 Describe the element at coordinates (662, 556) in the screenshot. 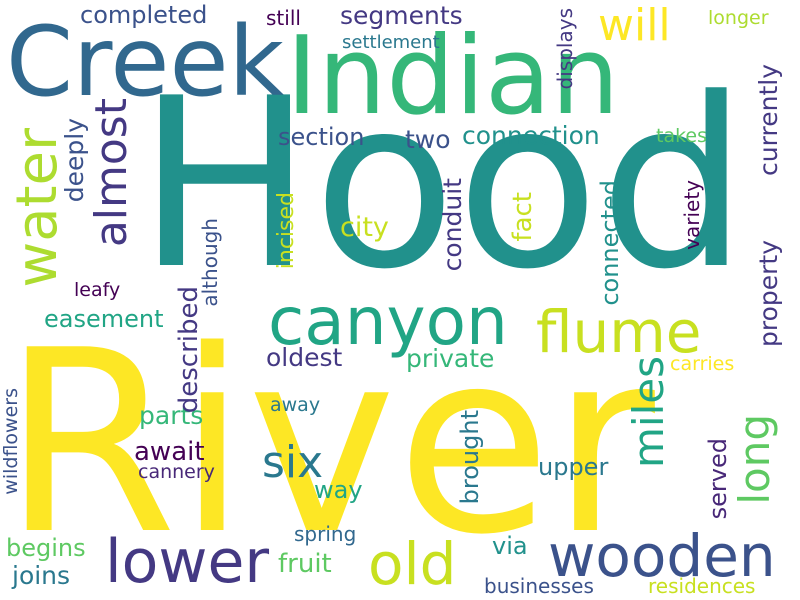

I see `word-wooden: wooden` at that location.